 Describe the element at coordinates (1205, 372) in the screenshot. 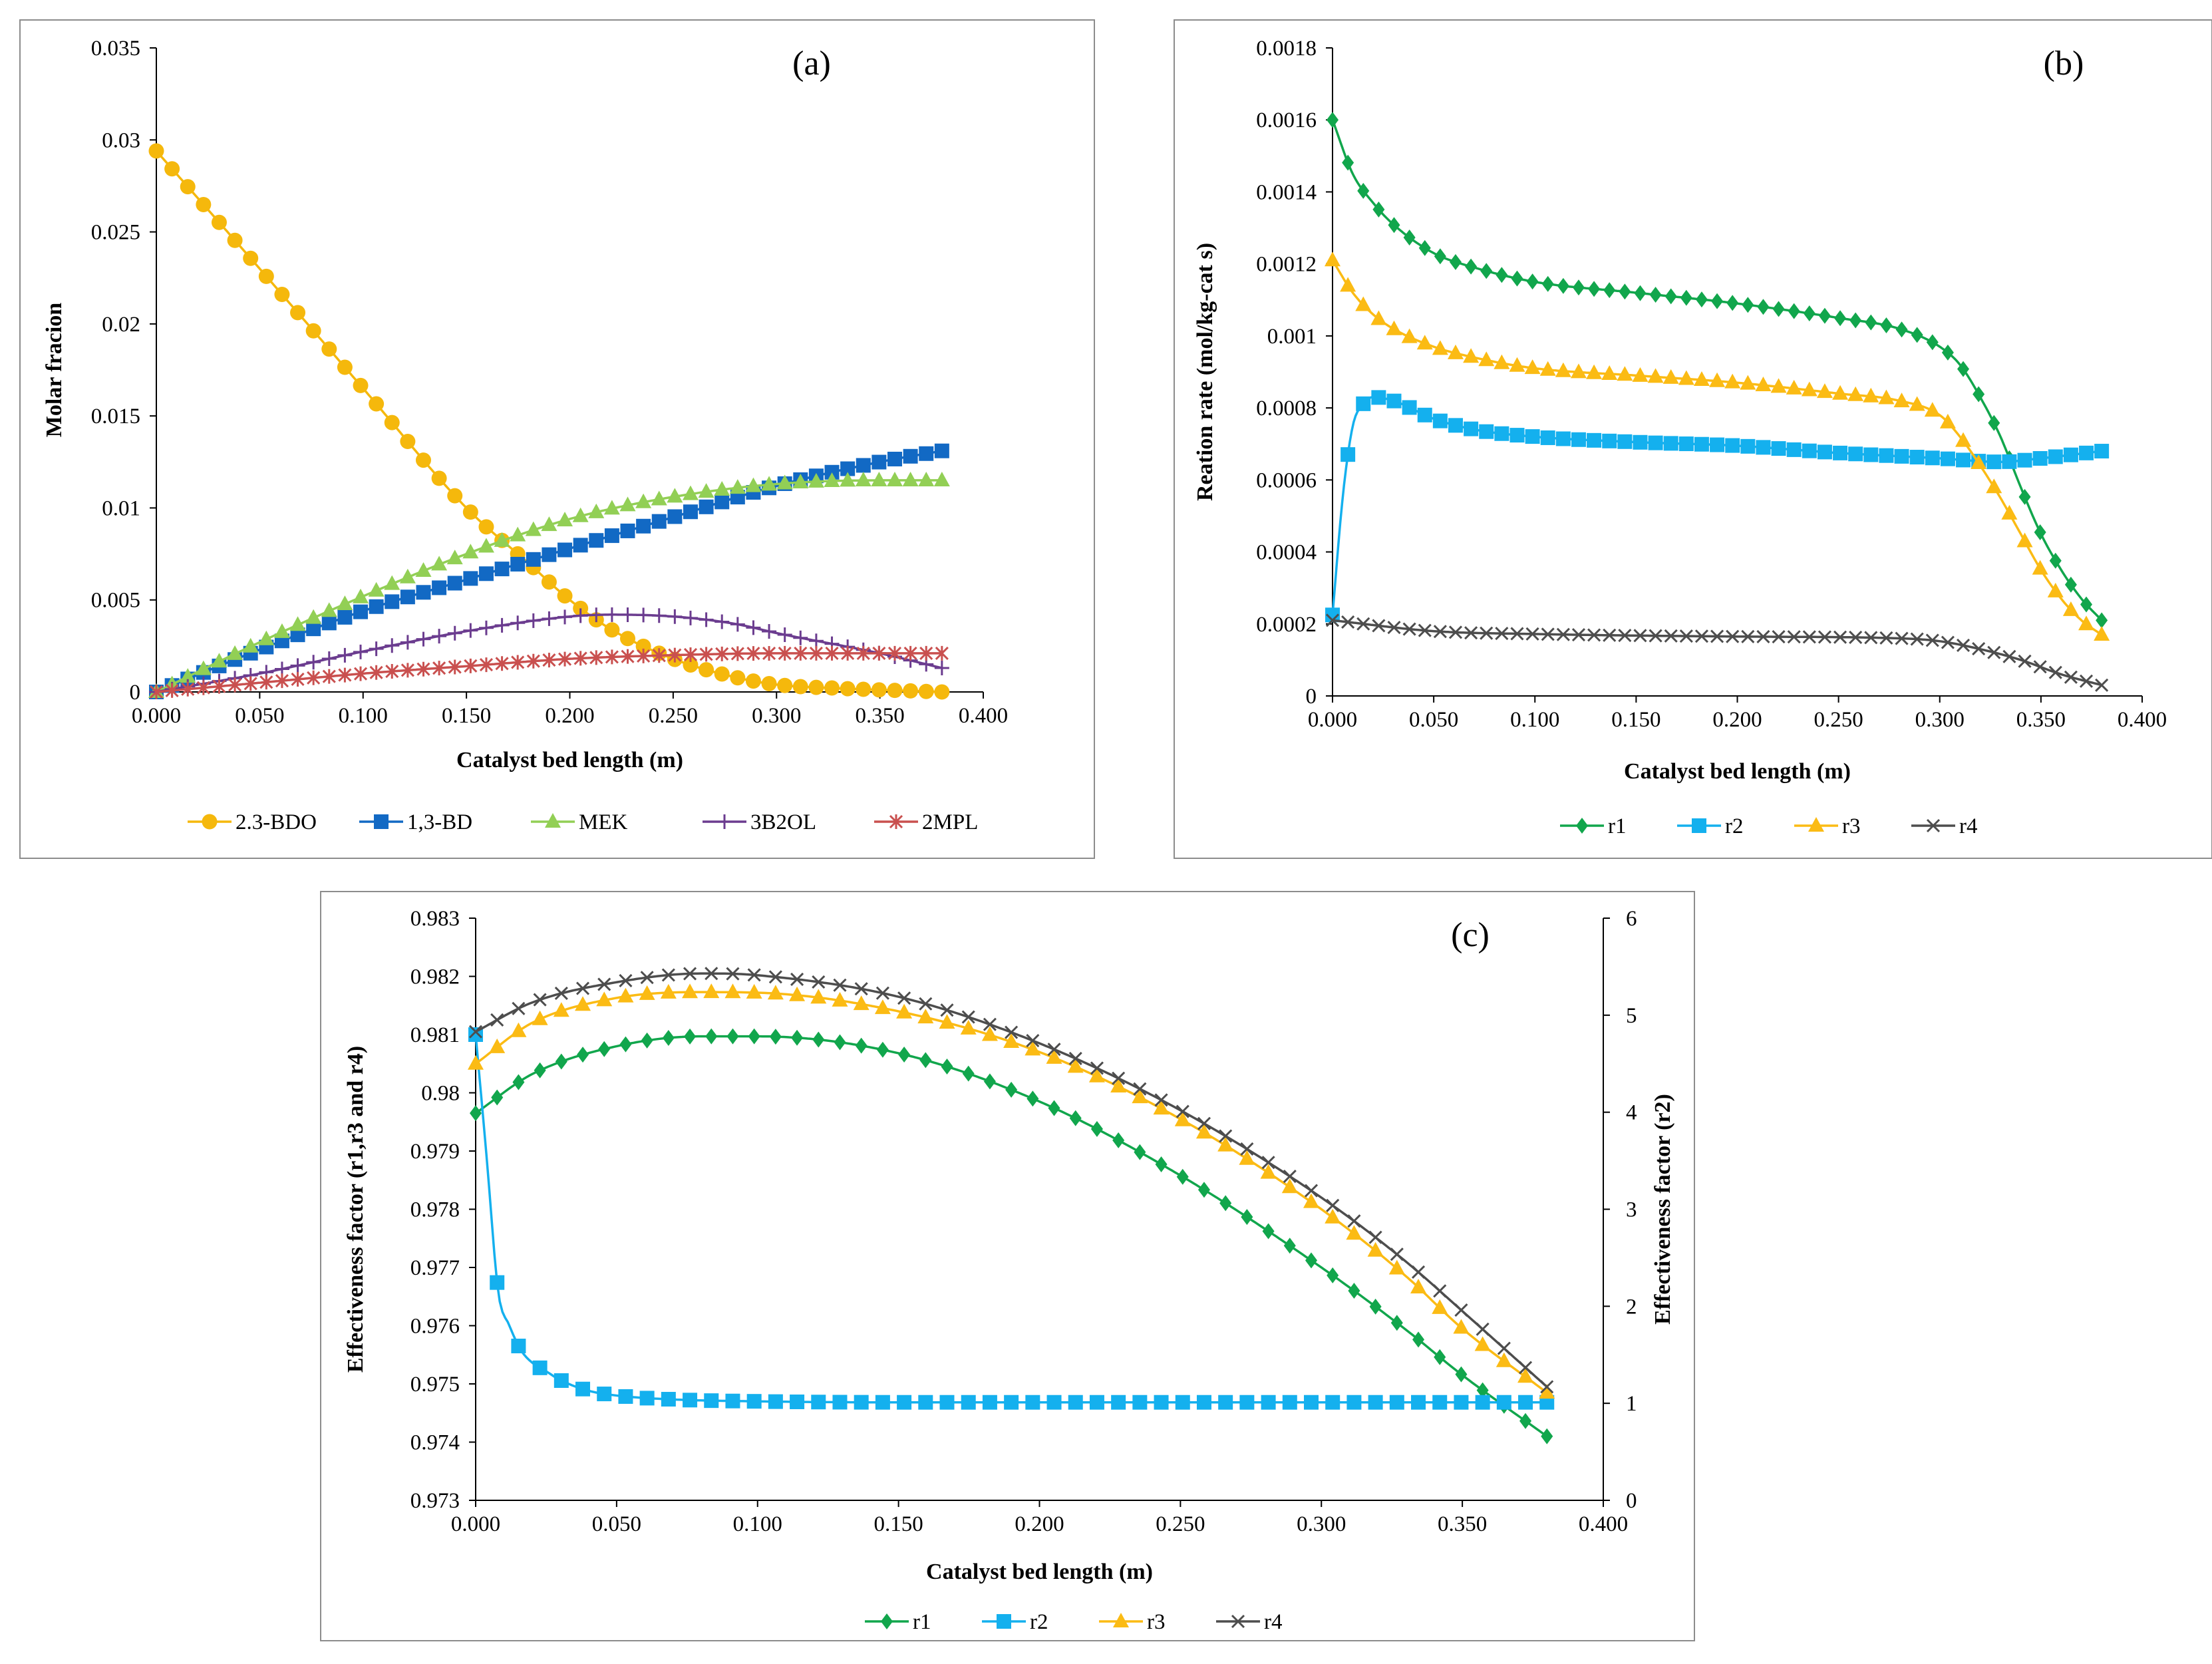

I see `y-axis-title: Reation rate (mol/kg-cat s)` at that location.